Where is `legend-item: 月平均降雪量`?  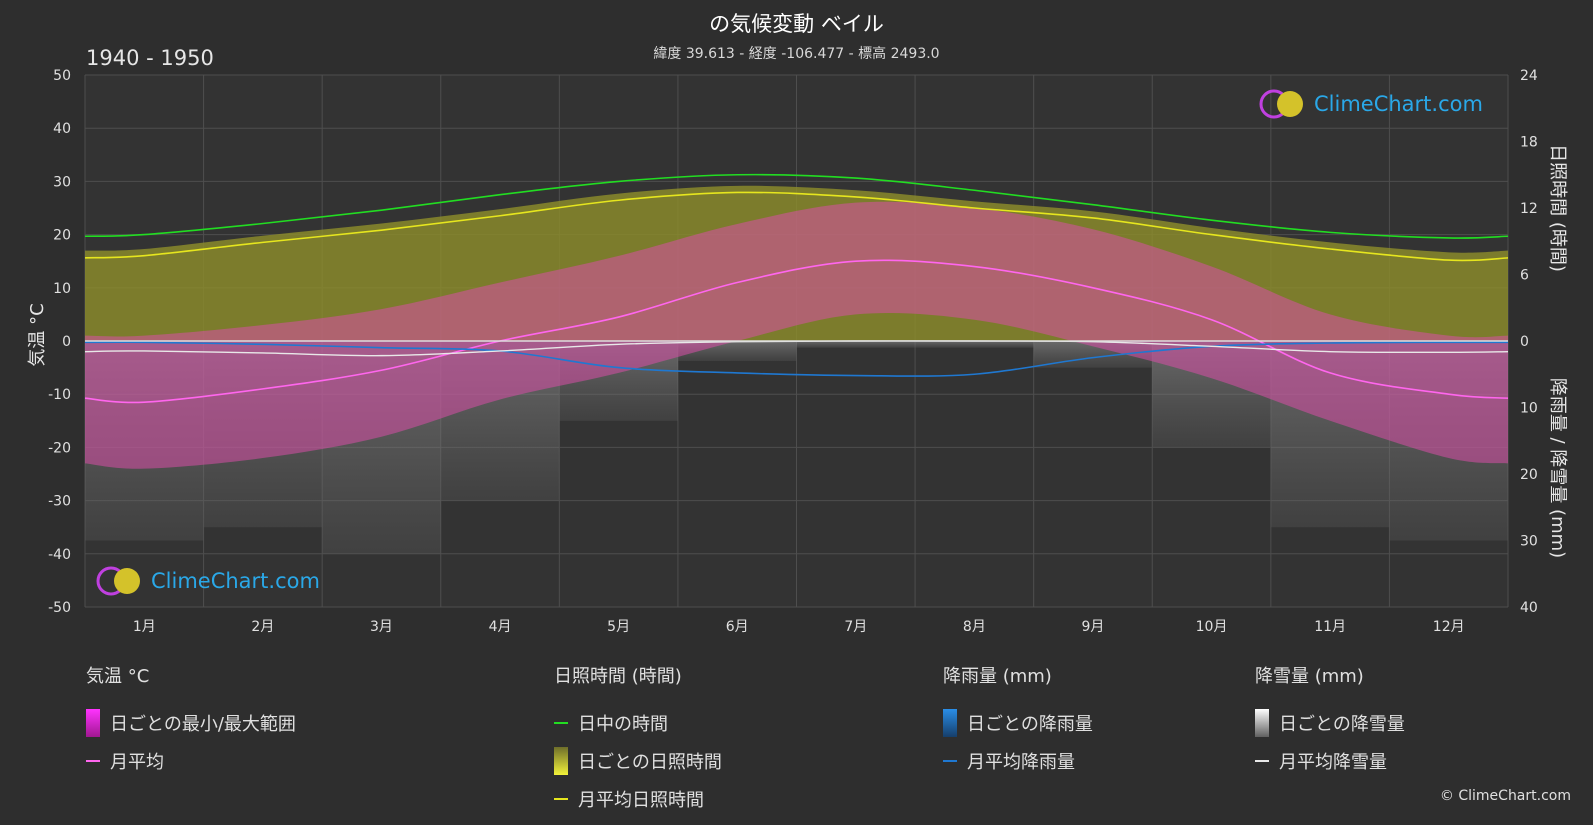
legend-item: 月平均降雪量 is located at coordinates (1330, 761).